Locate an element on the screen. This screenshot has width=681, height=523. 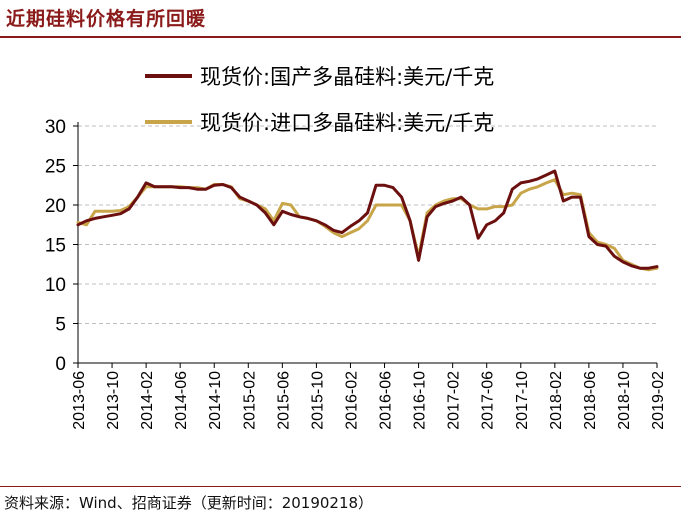
y-tick-label: 10 is located at coordinates (55, 285).